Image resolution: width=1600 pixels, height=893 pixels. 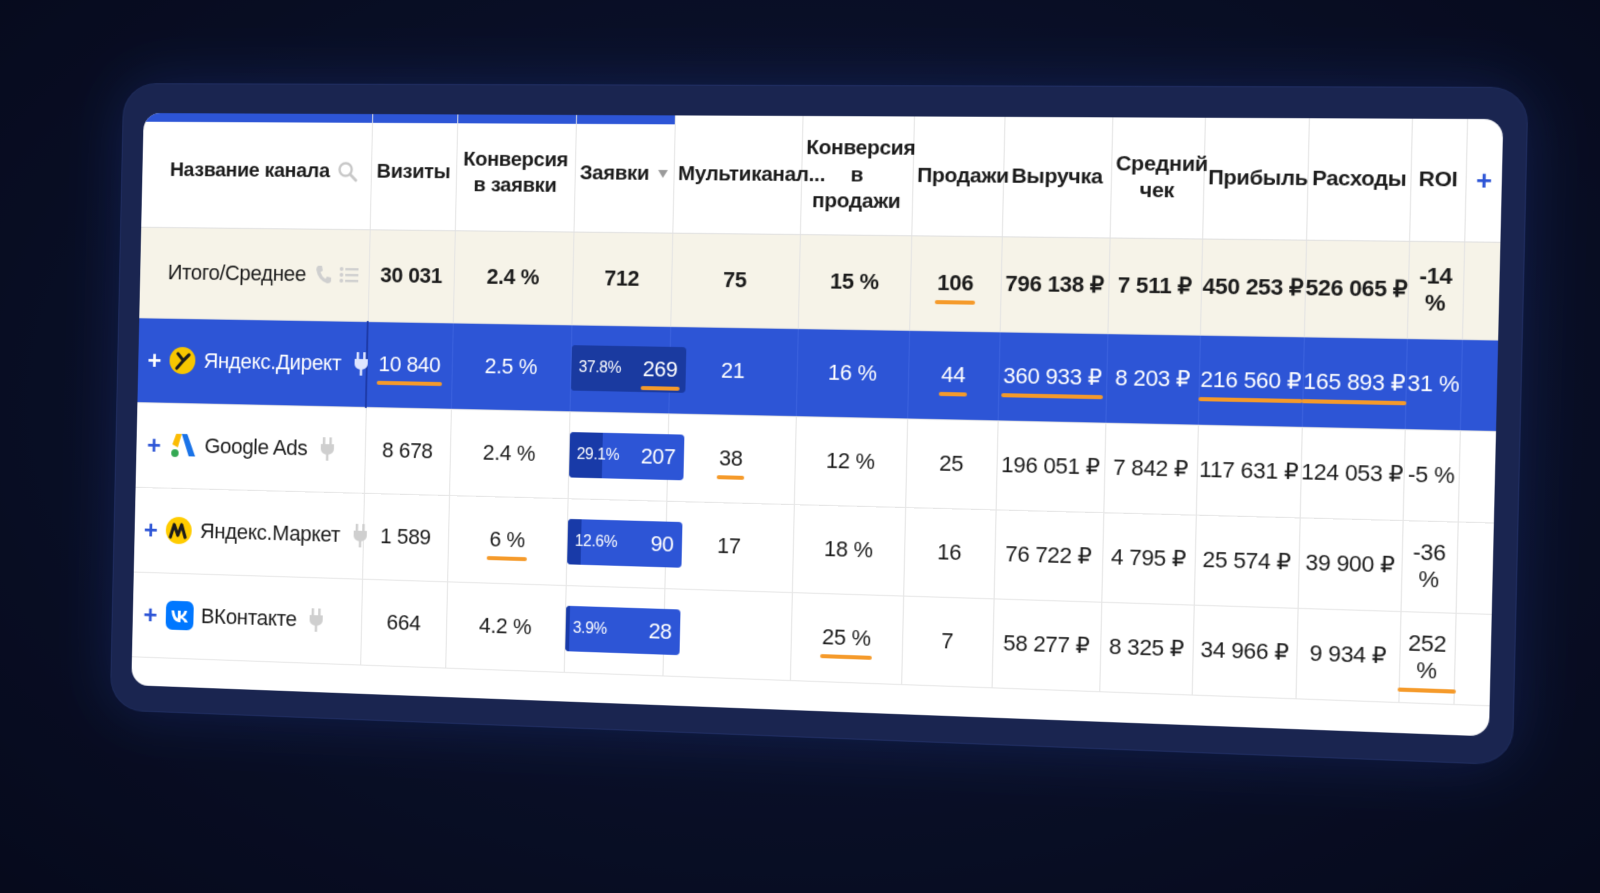 I want to click on multichannel-value: 38, so click(x=731, y=458).